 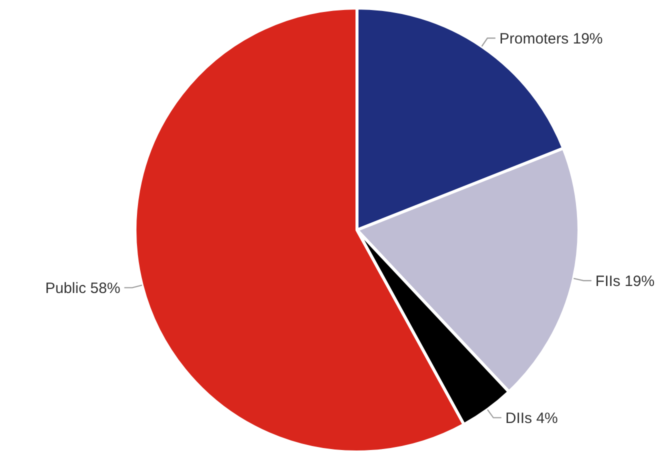 What do you see at coordinates (105, 288) in the screenshot?
I see `data-label: 58%` at bounding box center [105, 288].